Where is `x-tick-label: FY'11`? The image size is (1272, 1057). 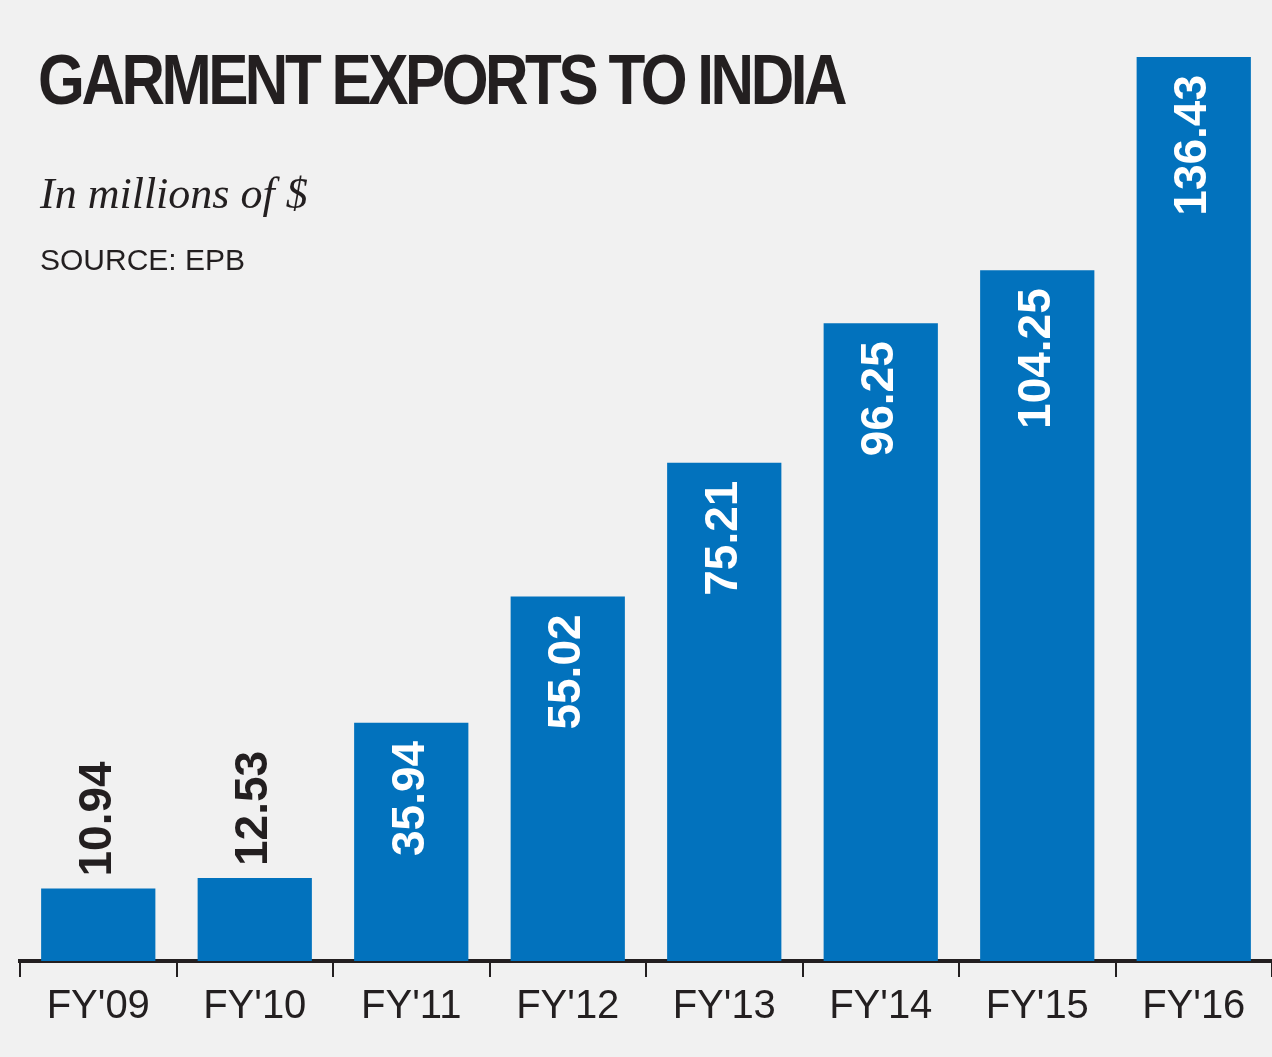 x-tick-label: FY'11 is located at coordinates (411, 1004).